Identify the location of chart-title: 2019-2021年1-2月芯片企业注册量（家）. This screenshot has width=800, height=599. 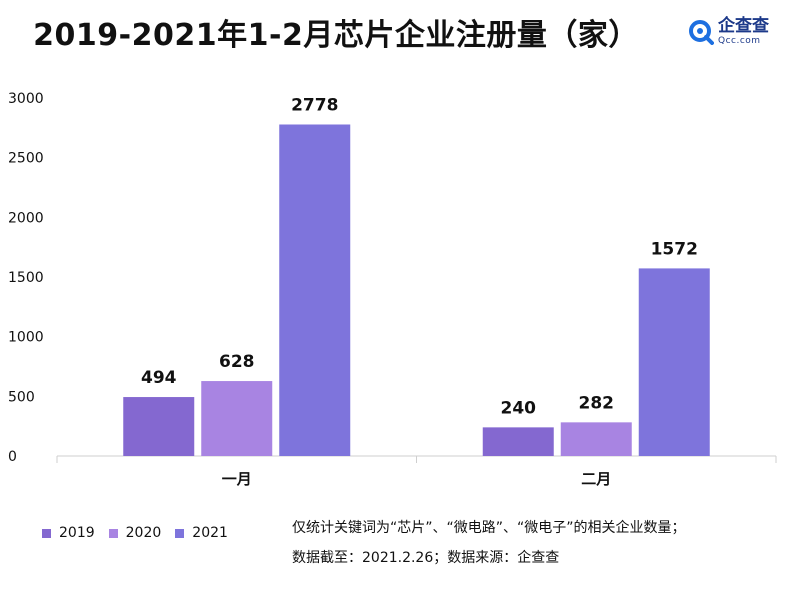
(336, 35).